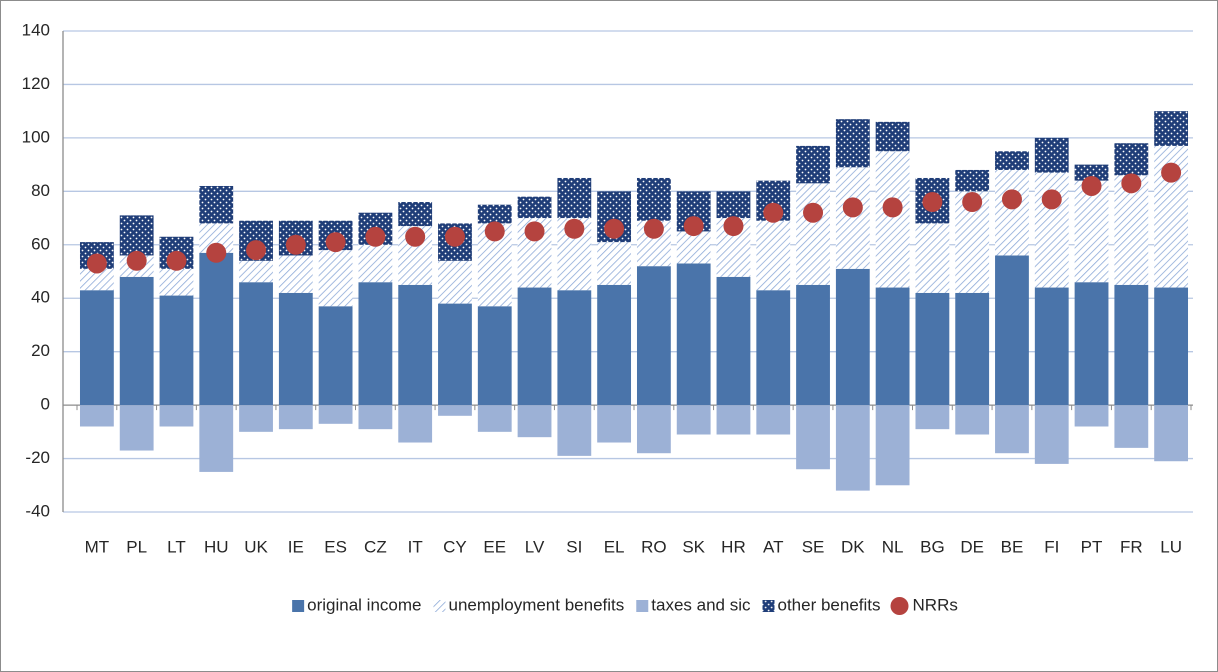  Describe the element at coordinates (1131, 546) in the screenshot. I see `x-tick-label: FR` at that location.